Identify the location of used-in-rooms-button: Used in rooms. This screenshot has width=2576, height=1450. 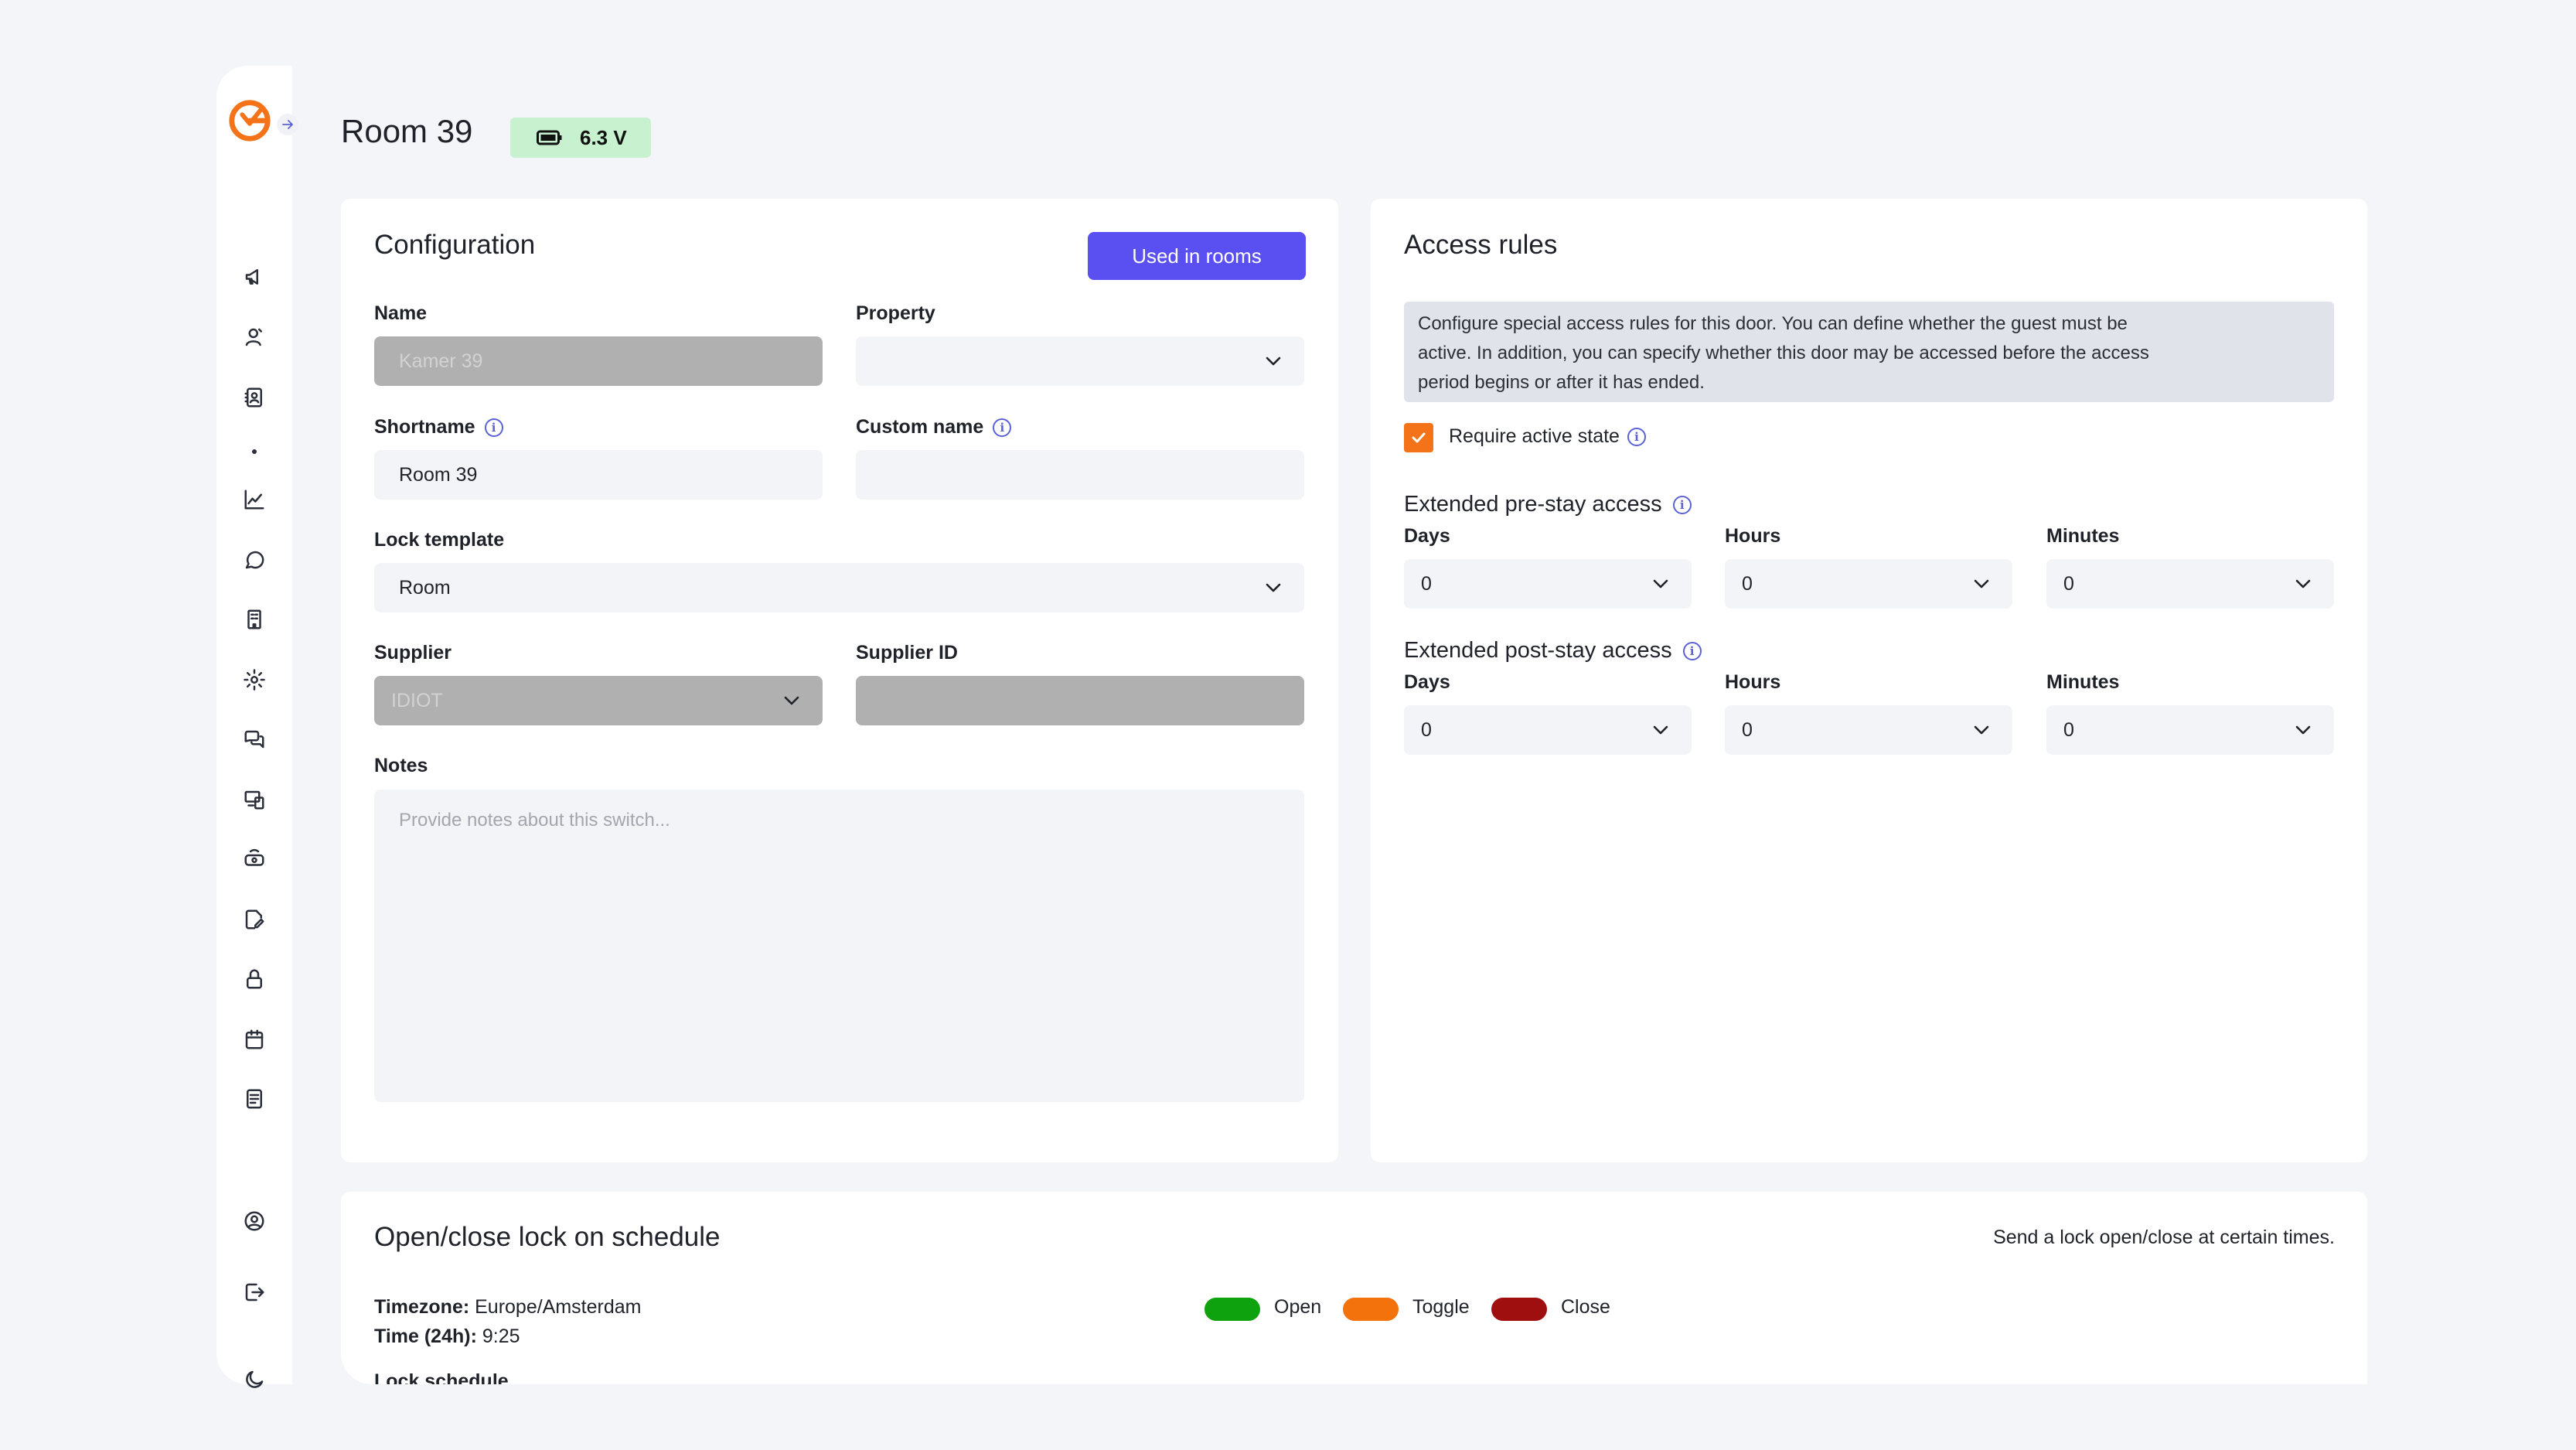
(1197, 256).